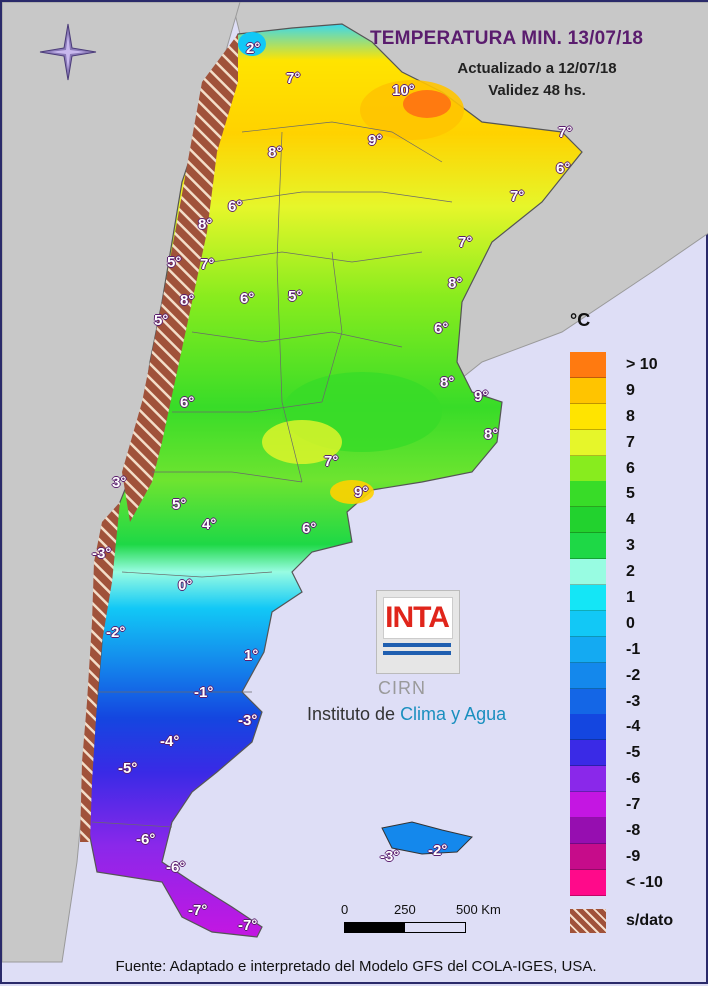  What do you see at coordinates (639, 416) in the screenshot?
I see `legend-row: 8` at bounding box center [639, 416].